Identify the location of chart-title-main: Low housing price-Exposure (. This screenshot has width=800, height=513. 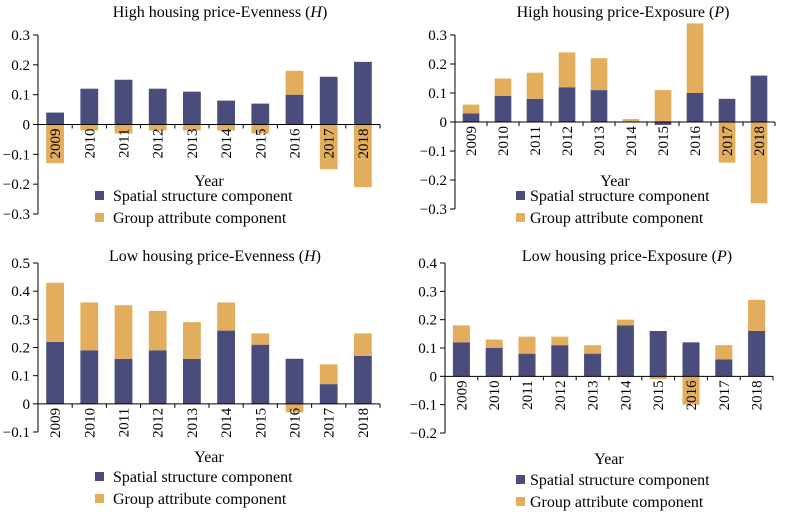
(619, 256).